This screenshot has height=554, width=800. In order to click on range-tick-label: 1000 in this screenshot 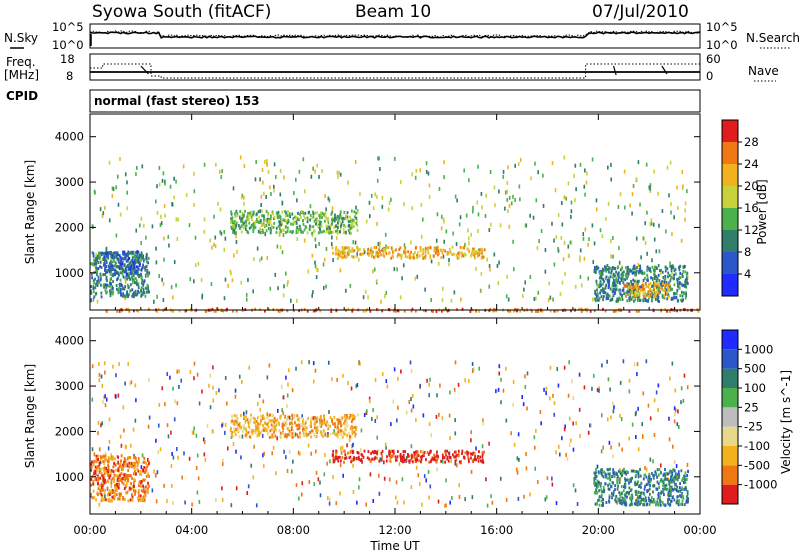, I will do `click(69, 477)`.